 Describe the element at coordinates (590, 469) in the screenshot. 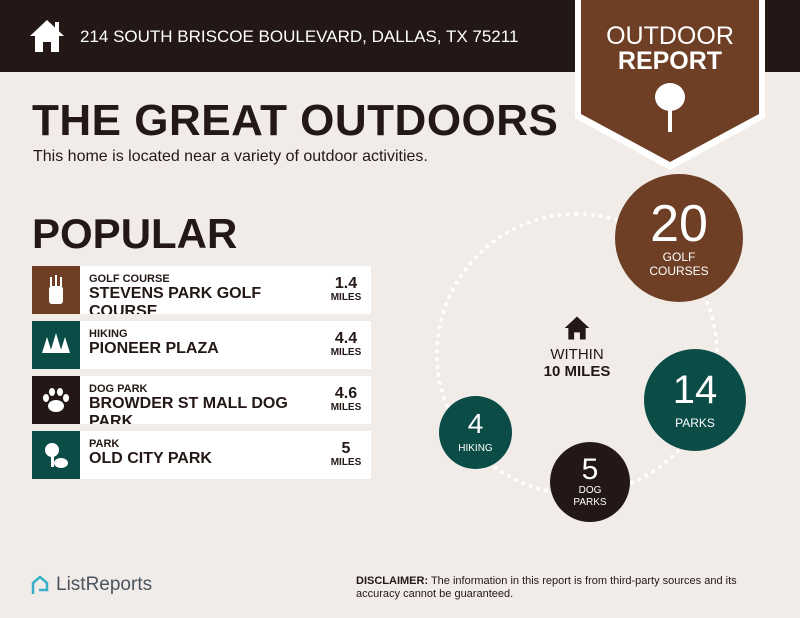

I see `stat-count: 5` at that location.